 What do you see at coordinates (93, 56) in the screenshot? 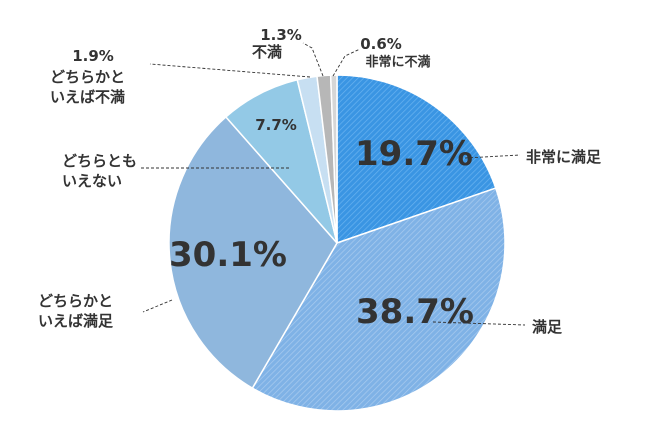
I see `slice-5-percent: 1.9%` at bounding box center [93, 56].